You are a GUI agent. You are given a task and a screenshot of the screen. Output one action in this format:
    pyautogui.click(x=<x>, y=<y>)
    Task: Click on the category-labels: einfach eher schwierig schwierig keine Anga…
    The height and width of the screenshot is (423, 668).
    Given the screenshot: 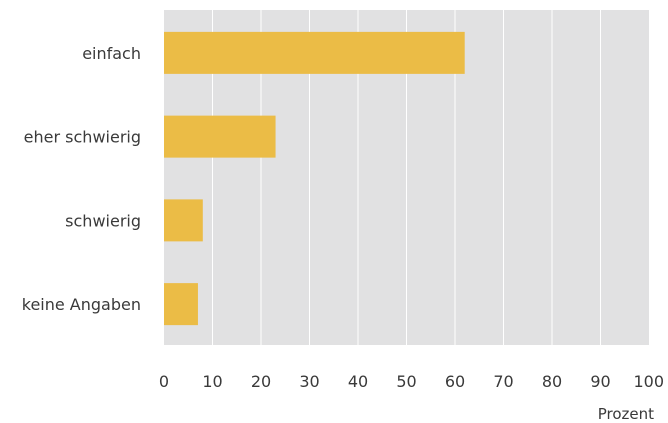 What is the action you would take?
    pyautogui.click(x=81, y=179)
    